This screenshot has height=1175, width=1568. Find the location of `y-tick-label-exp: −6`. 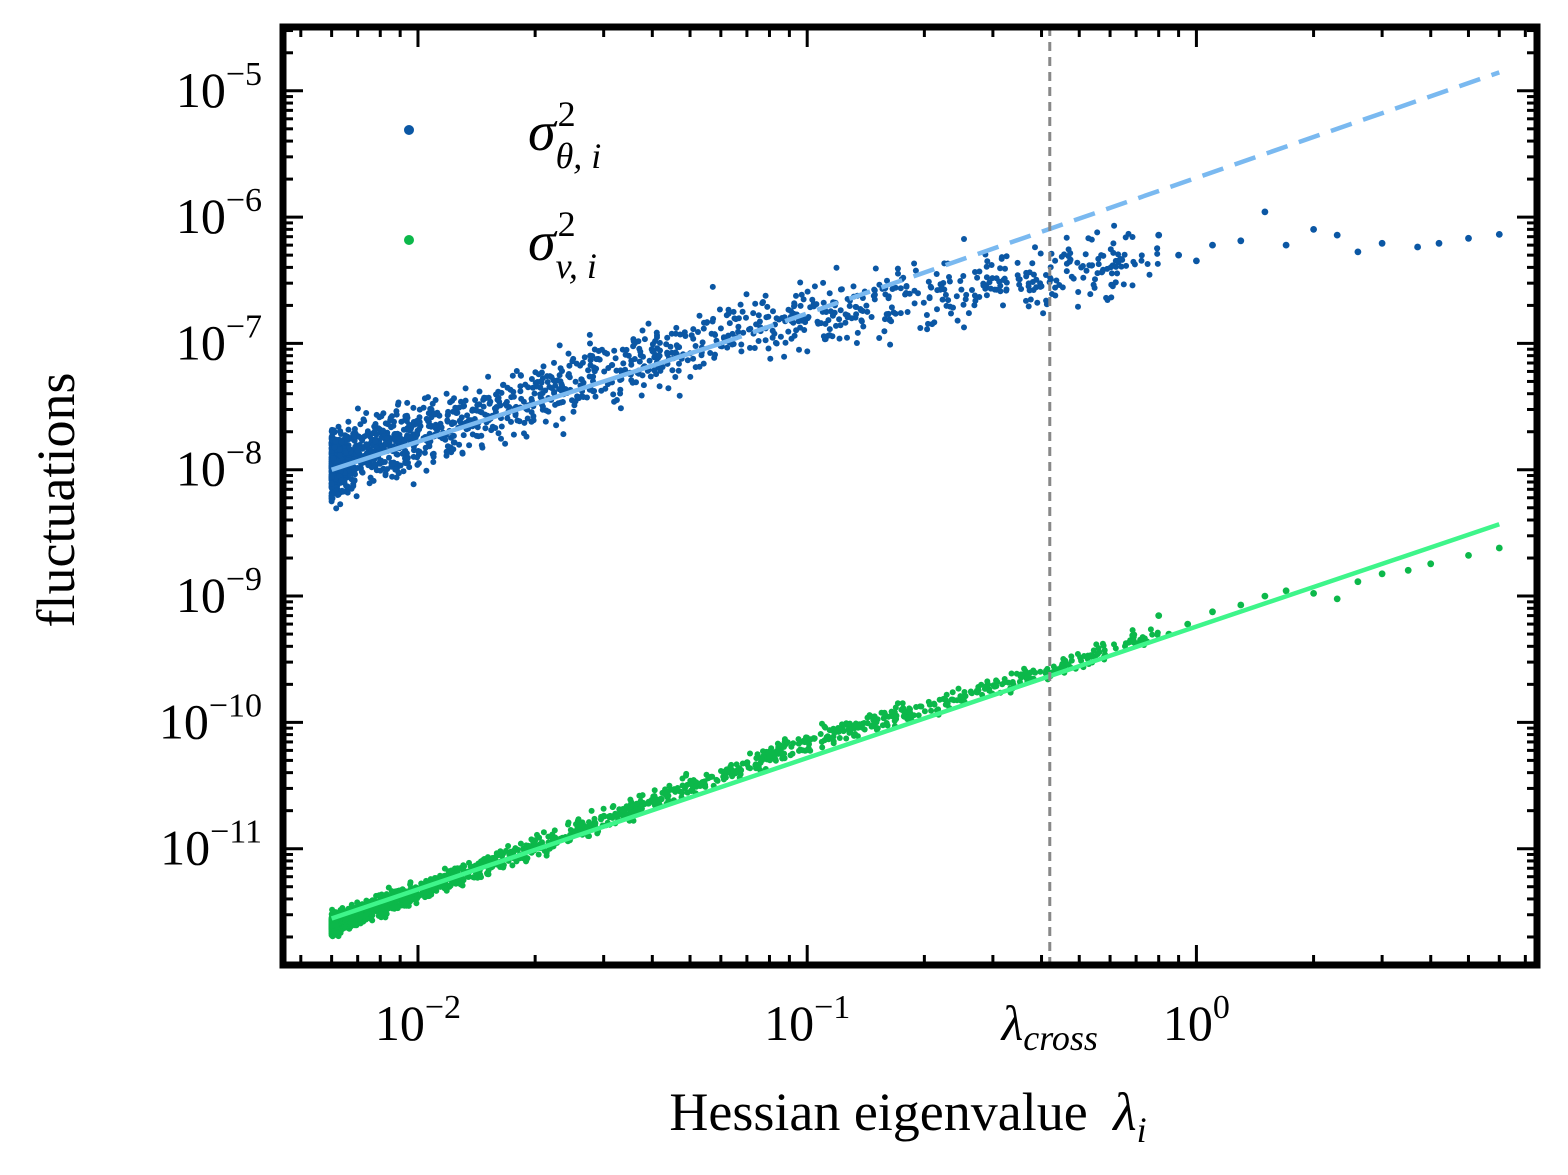

y-tick-label-exp: −6 is located at coordinates (244, 200).